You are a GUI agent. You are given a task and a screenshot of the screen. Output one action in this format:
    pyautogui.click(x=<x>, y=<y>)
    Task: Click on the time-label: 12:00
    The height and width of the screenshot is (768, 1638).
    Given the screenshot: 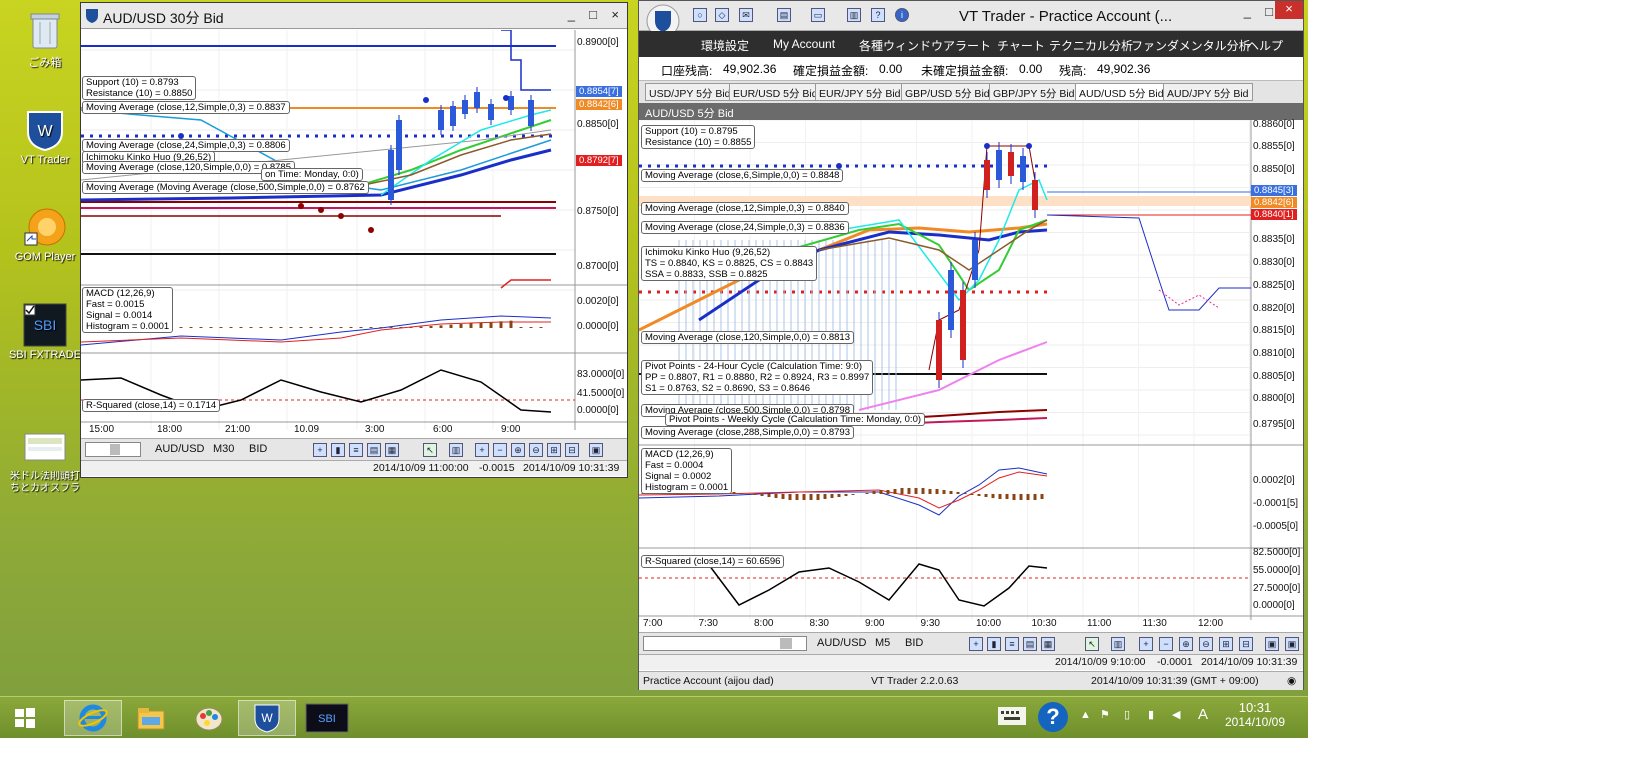 What is the action you would take?
    pyautogui.click(x=1211, y=623)
    